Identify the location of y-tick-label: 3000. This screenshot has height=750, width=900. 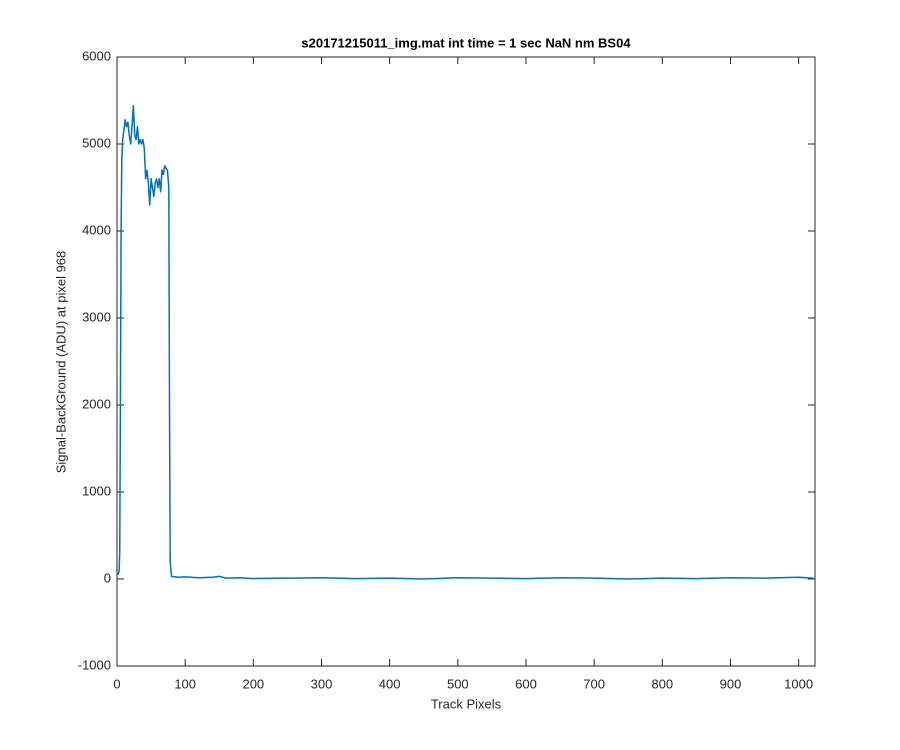
(96, 316).